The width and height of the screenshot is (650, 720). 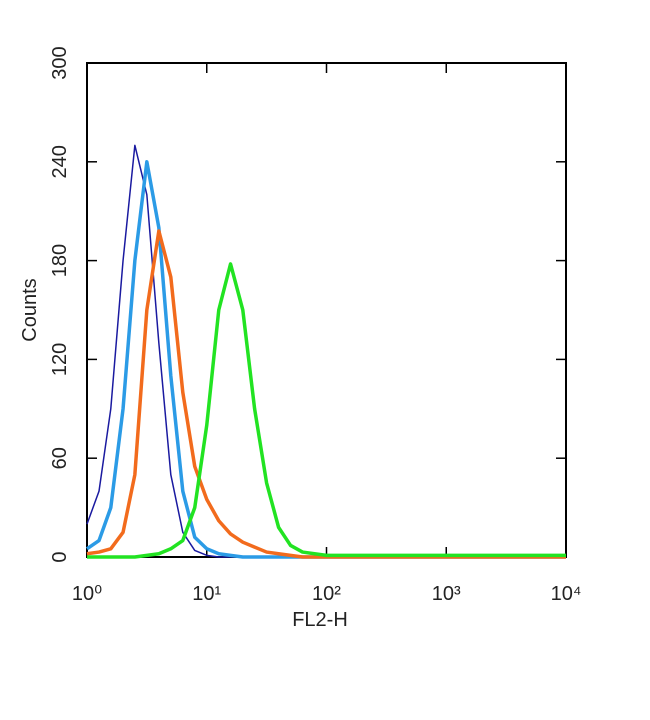 What do you see at coordinates (60, 359) in the screenshot?
I see `y-tick-label: 120` at bounding box center [60, 359].